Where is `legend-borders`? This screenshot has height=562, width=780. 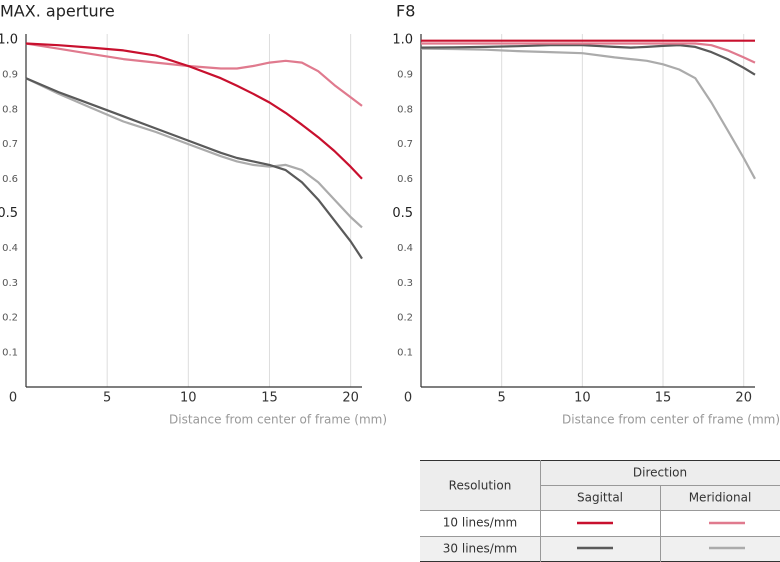
legend-borders is located at coordinates (600, 511).